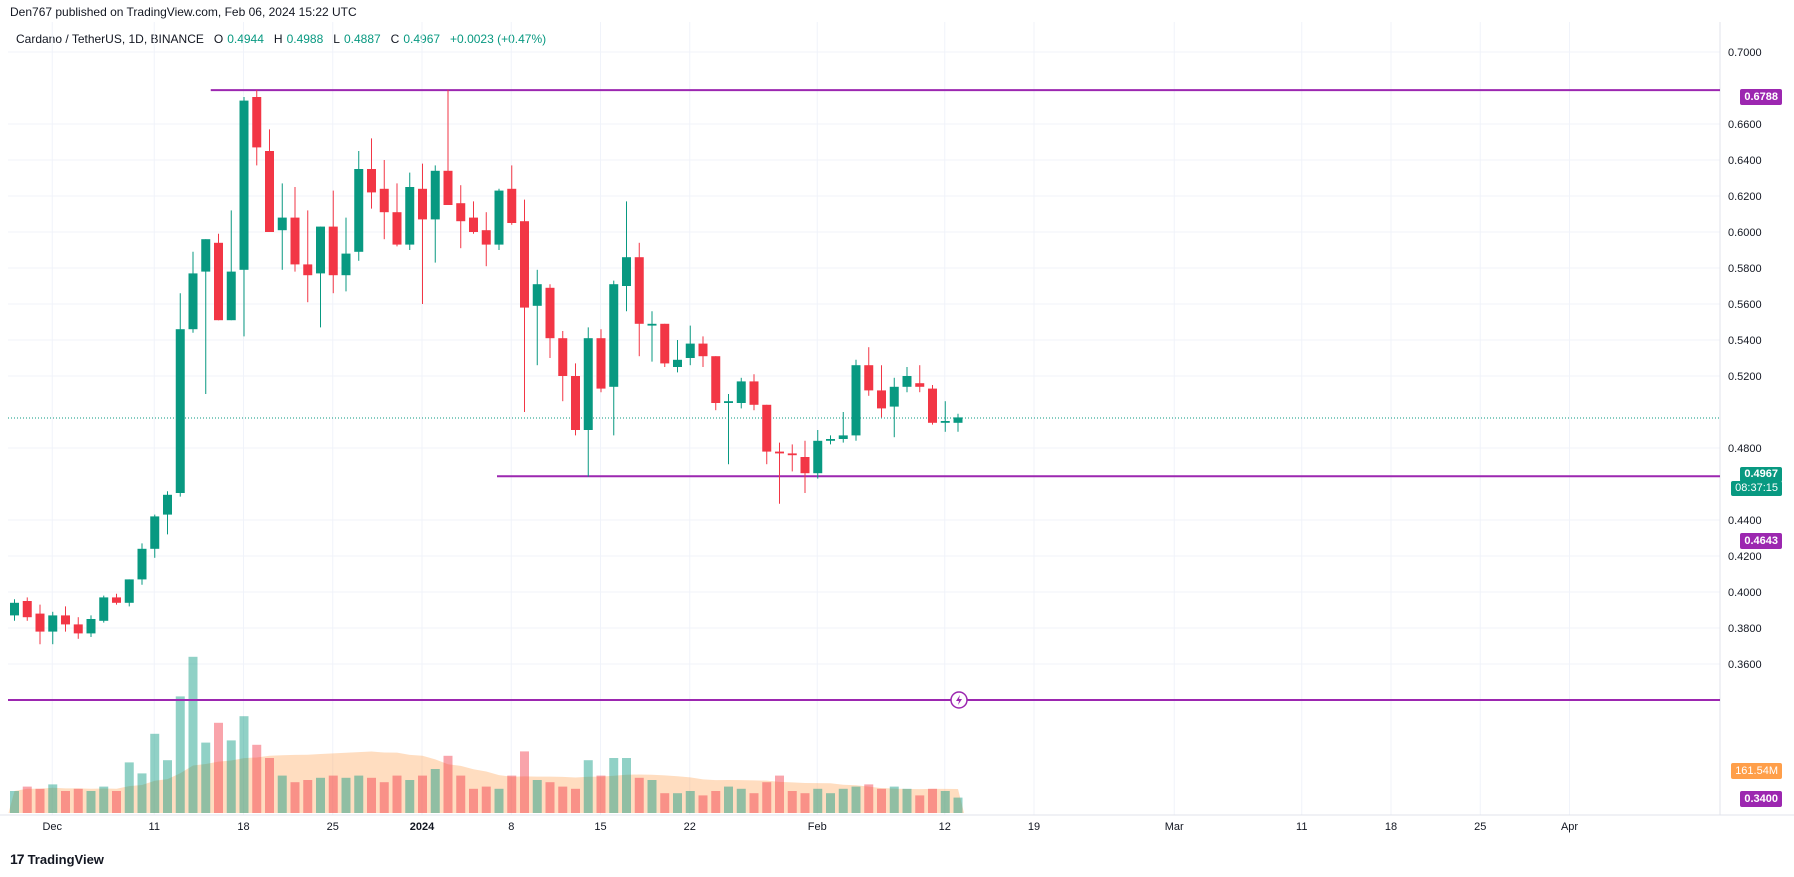 This screenshot has height=877, width=1794. I want to click on tradingview-logo-icon: 17, so click(17, 859).